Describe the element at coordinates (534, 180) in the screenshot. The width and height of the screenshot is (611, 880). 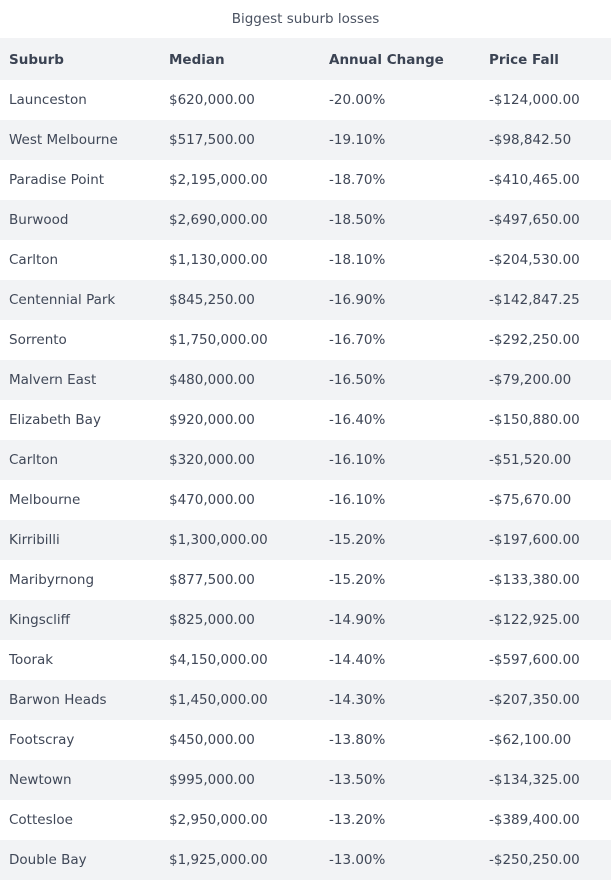
I see `cell-price-fall: -$410,465.00` at that location.